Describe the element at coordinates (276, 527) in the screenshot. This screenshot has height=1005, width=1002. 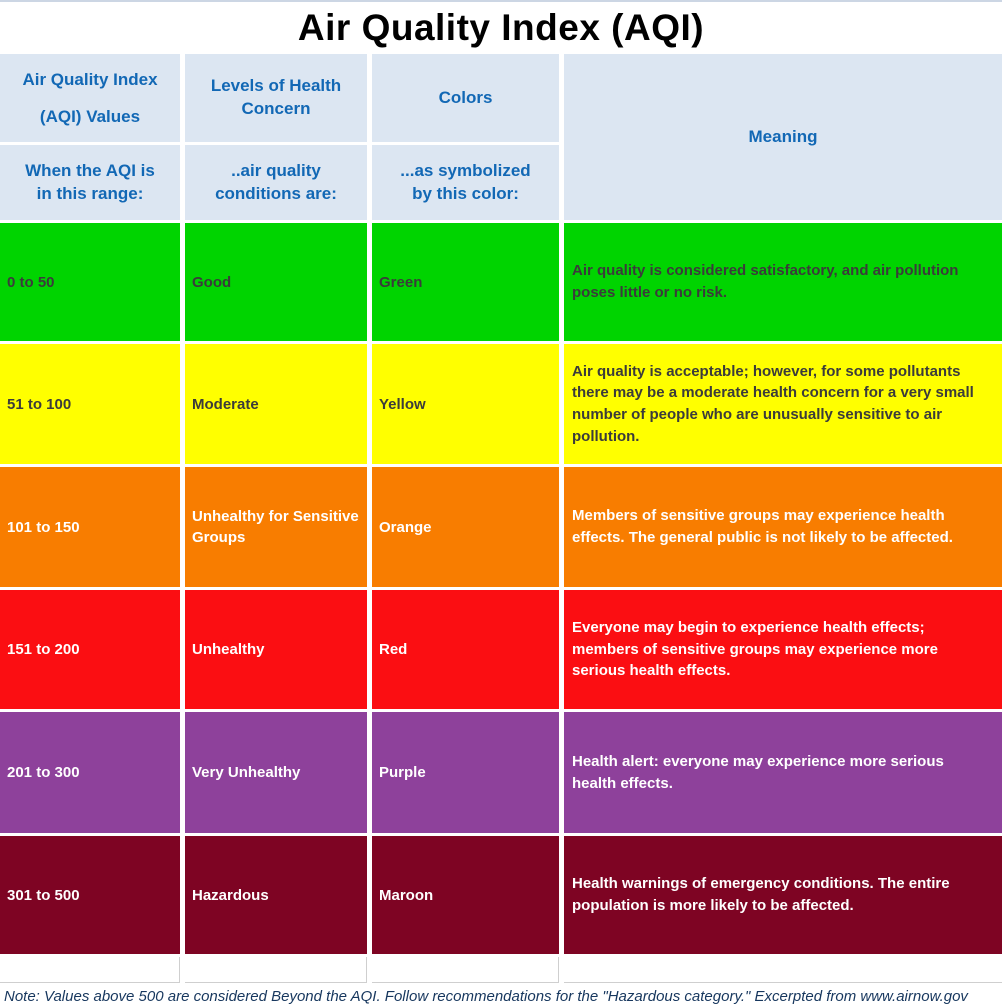
I see `level-cell-usg: Unhealthy for Sensitive Groups` at that location.